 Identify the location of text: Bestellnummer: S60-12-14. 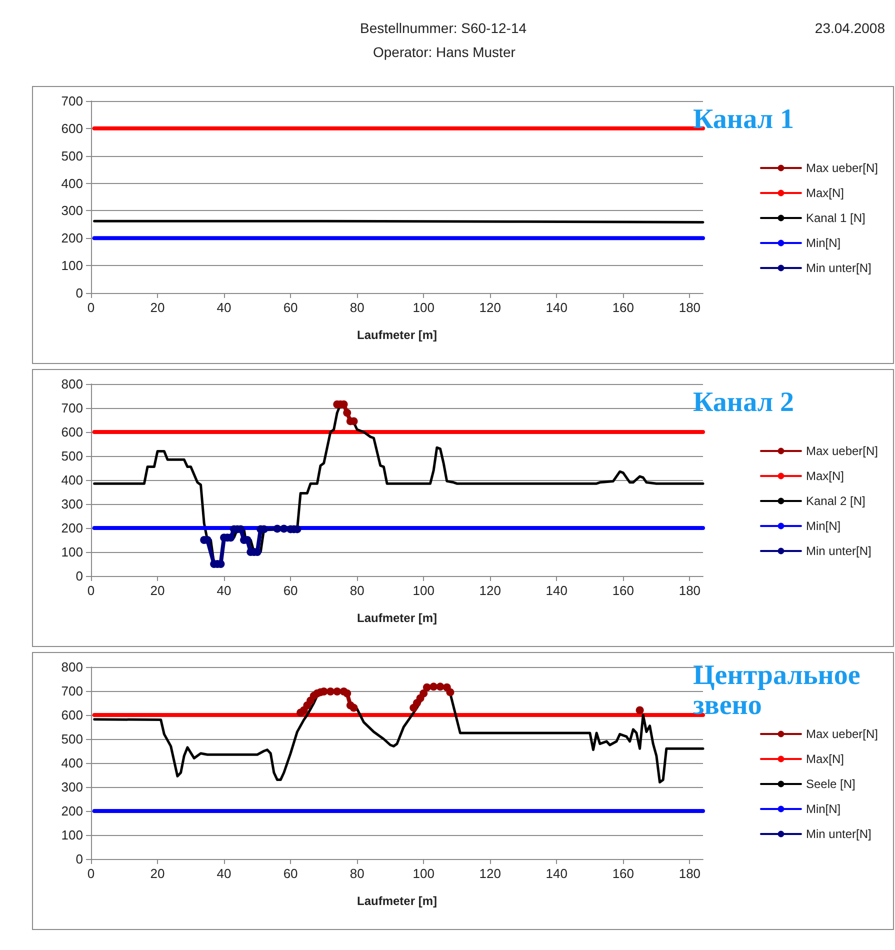
(443, 28).